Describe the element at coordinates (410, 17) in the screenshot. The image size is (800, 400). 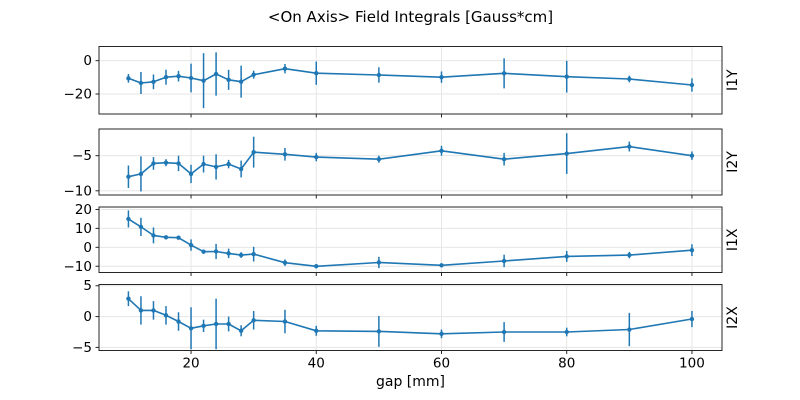
I see `chart-title: <On Axis> Field Integrals [Gauss*cm]` at that location.